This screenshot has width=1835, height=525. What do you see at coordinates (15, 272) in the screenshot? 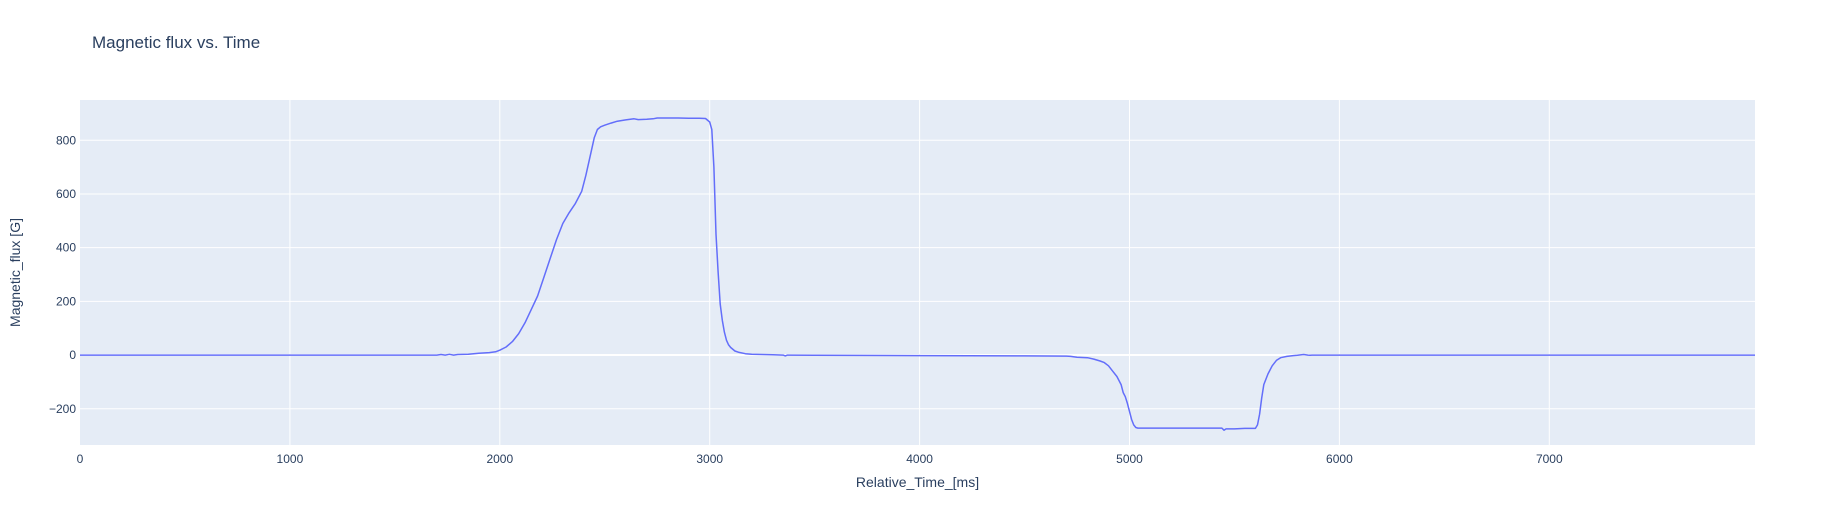
I see `y-axis-label: Magnetic_flux [G]` at bounding box center [15, 272].